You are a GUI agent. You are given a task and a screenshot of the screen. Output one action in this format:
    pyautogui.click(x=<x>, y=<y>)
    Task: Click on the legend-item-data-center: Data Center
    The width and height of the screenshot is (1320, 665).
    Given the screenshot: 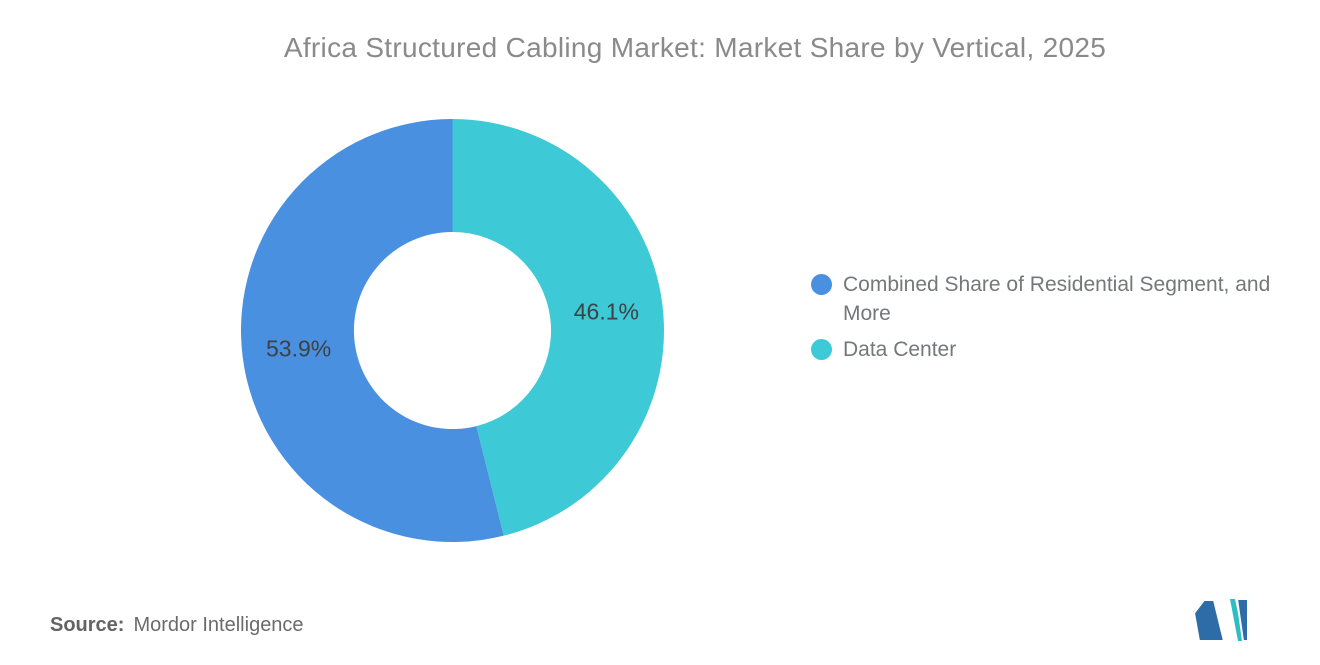 What is the action you would take?
    pyautogui.click(x=1046, y=349)
    